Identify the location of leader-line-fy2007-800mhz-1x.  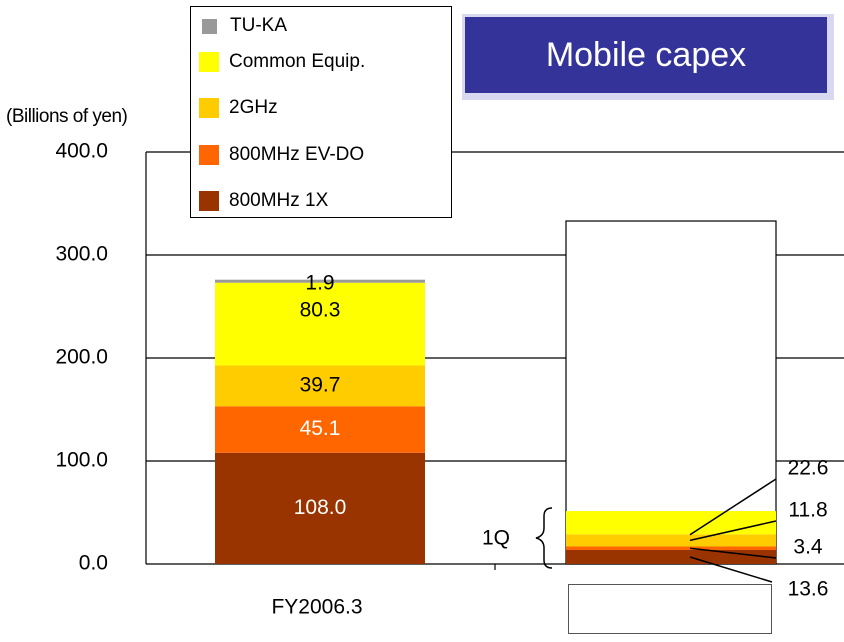
(731, 569).